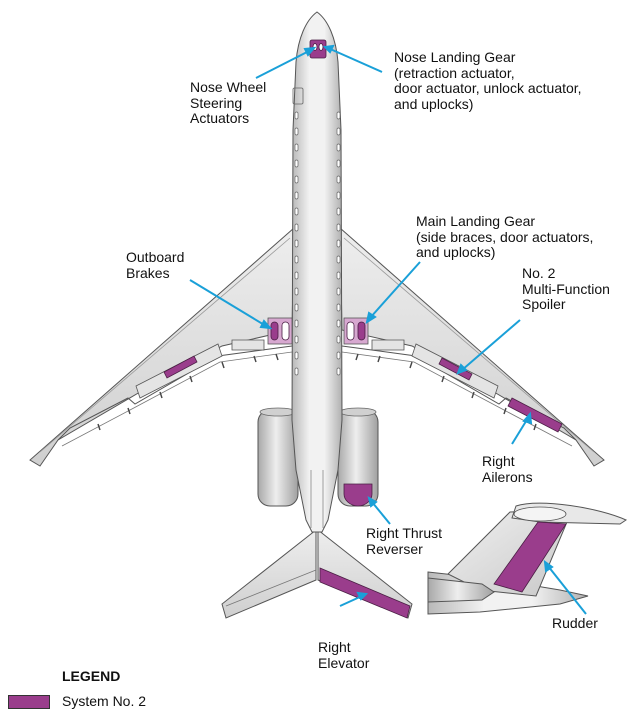  I want to click on nose-wheel-steering-label: Nose Wheel Steering Actuators, so click(228, 102).